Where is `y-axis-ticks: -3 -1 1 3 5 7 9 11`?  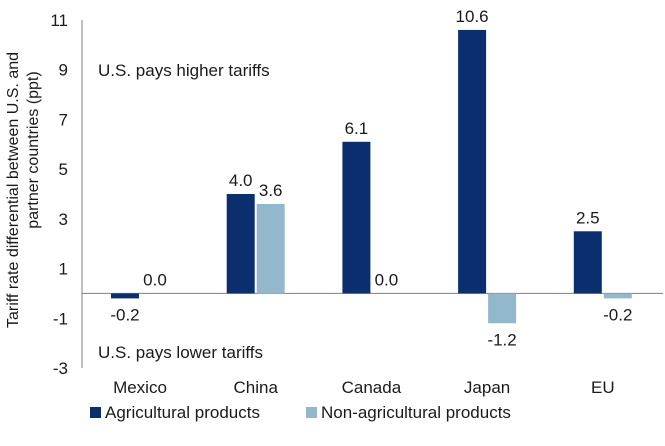
y-axis-ticks: -3 -1 1 3 5 7 9 11 is located at coordinates (59, 194).